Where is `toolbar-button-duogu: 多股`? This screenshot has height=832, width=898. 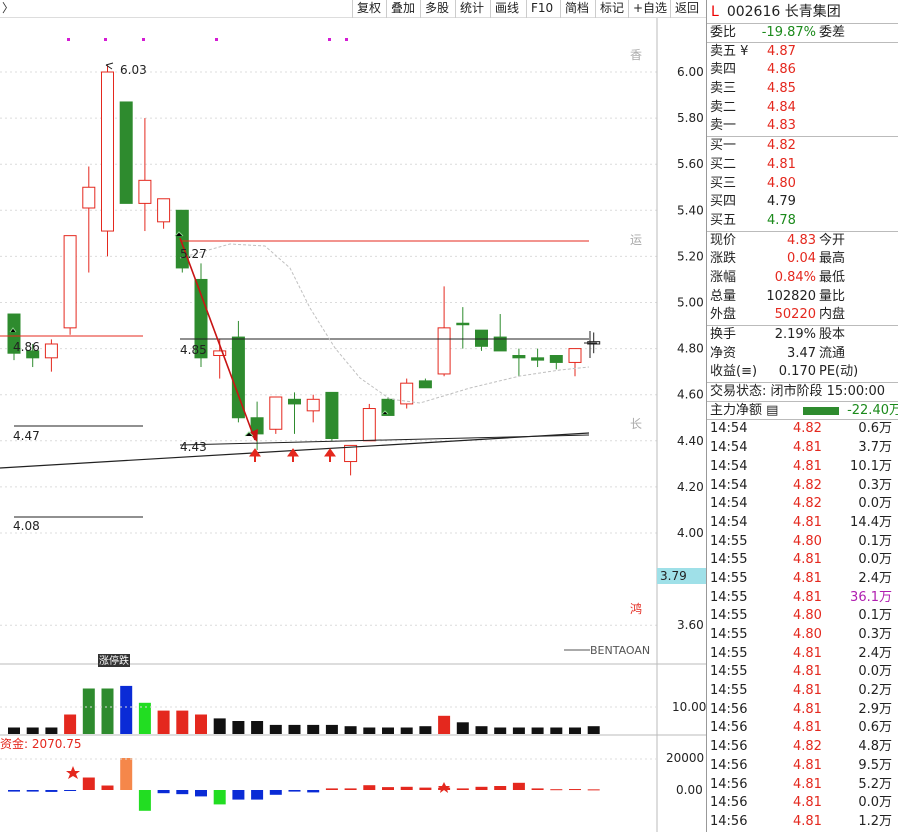 toolbar-button-duogu: 多股 is located at coordinates (436, 9).